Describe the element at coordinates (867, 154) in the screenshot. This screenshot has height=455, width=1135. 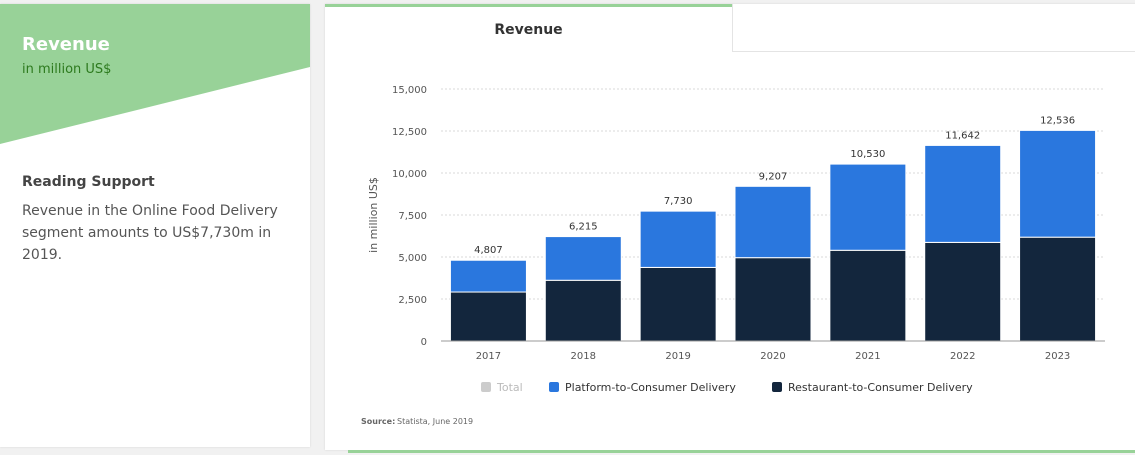
I see `total-label-2021: 10,530` at that location.